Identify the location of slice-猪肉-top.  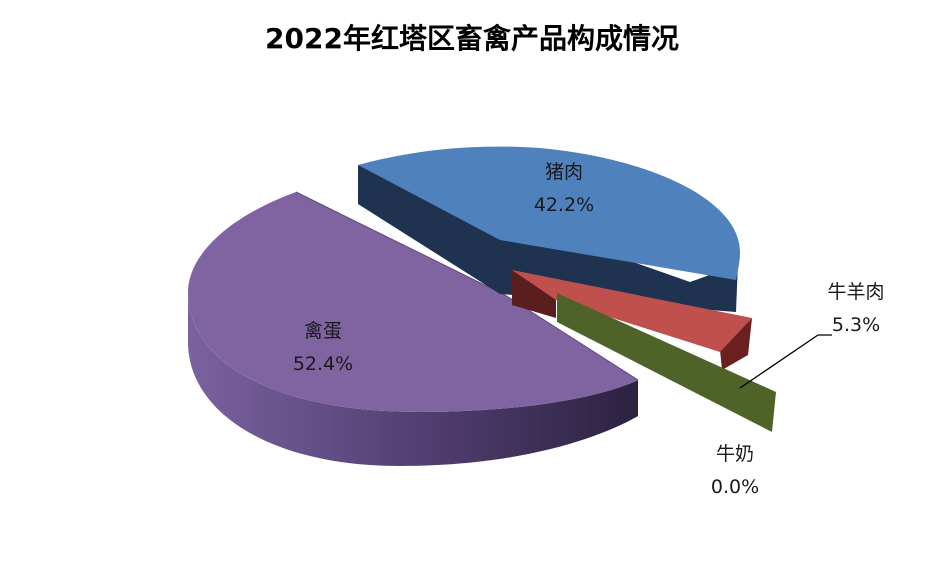
(549, 213).